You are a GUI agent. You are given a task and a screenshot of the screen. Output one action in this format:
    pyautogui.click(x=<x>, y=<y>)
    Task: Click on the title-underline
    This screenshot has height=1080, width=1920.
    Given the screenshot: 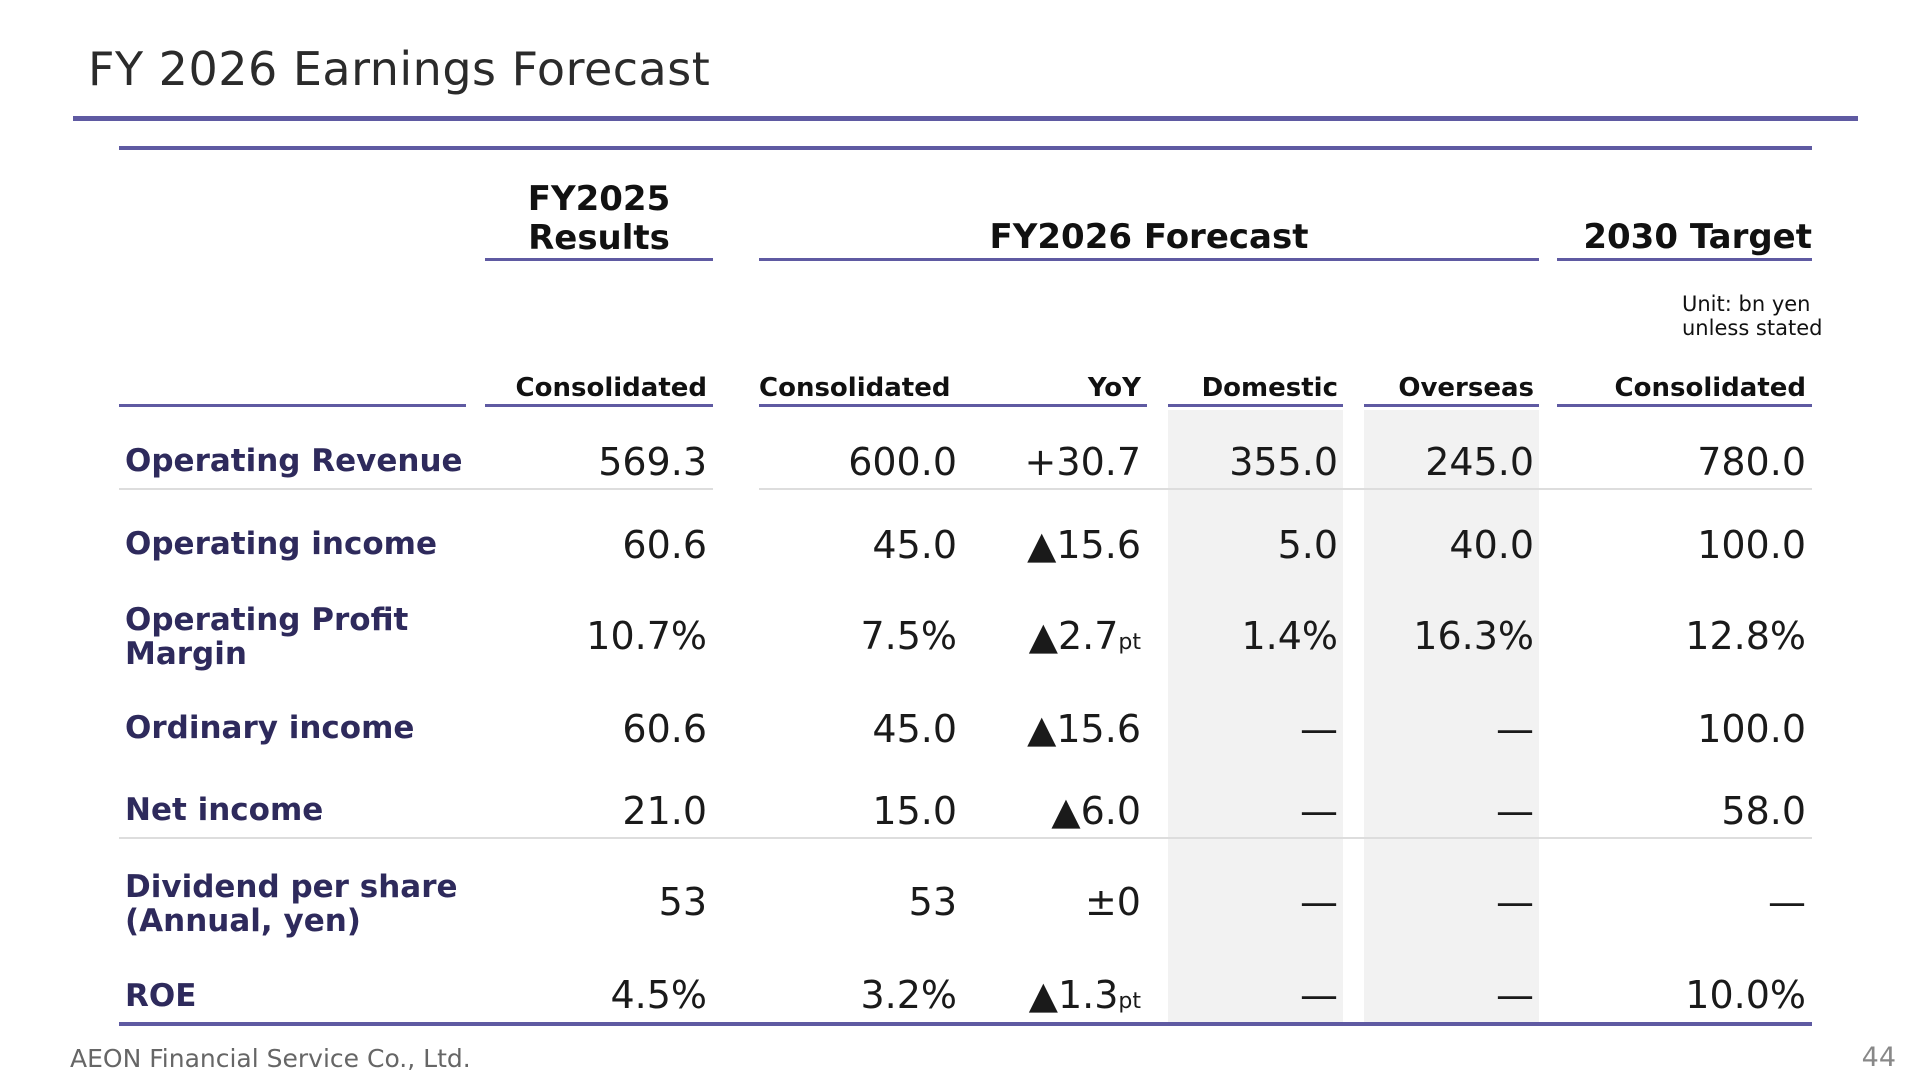 What is the action you would take?
    pyautogui.click(x=965, y=118)
    